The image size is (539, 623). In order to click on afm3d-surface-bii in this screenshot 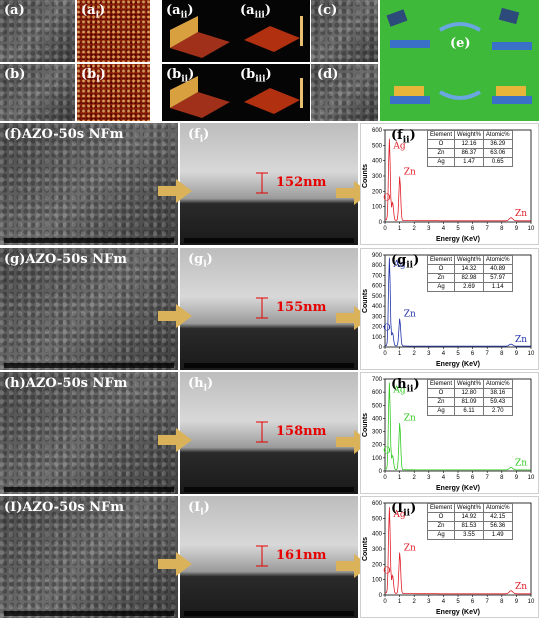, I will do `click(200, 97)`.